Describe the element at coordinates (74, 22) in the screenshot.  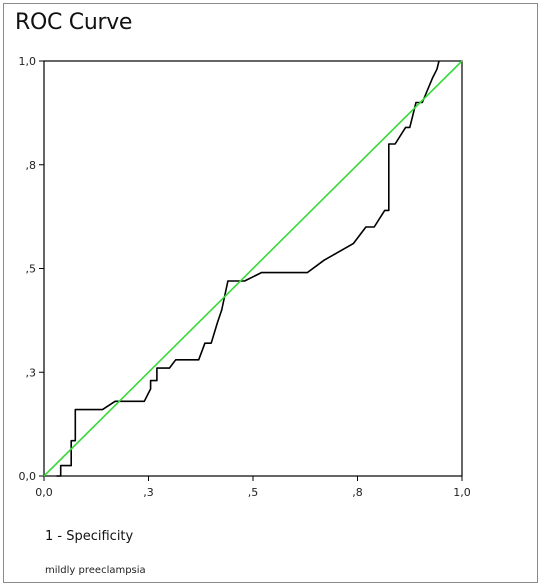
I see `chart-title: ROC Curve` at that location.